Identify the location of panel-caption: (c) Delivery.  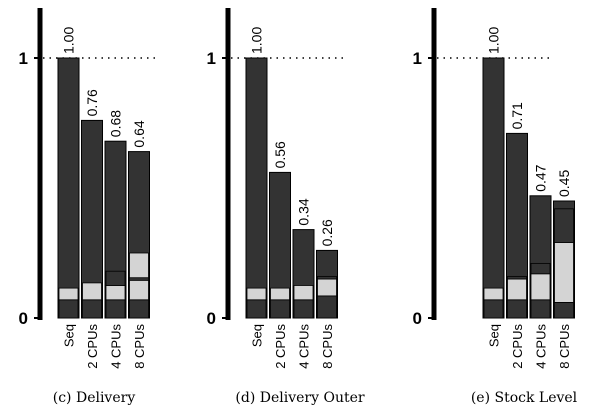
(94, 398).